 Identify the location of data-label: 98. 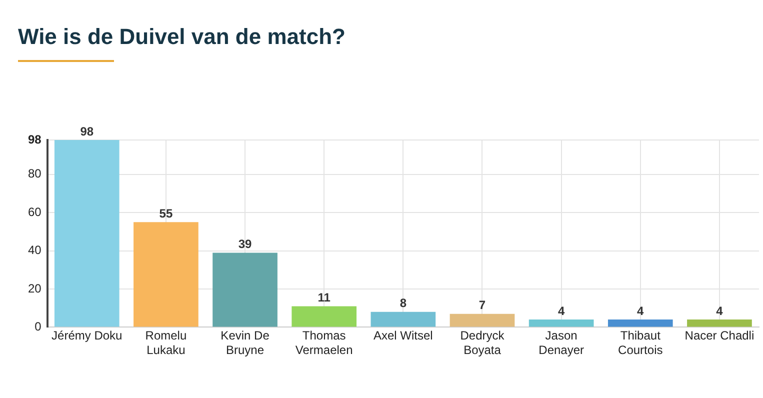
(87, 131).